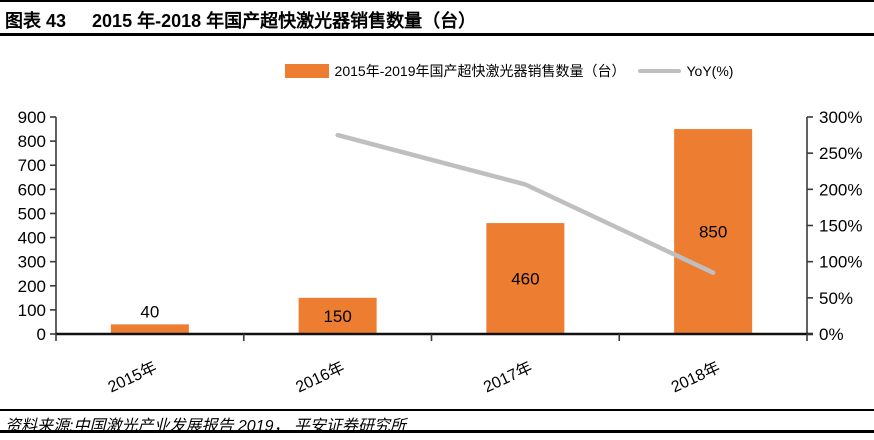 The image size is (874, 440). I want to click on x-axis-category-label: 2017年, so click(508, 377).